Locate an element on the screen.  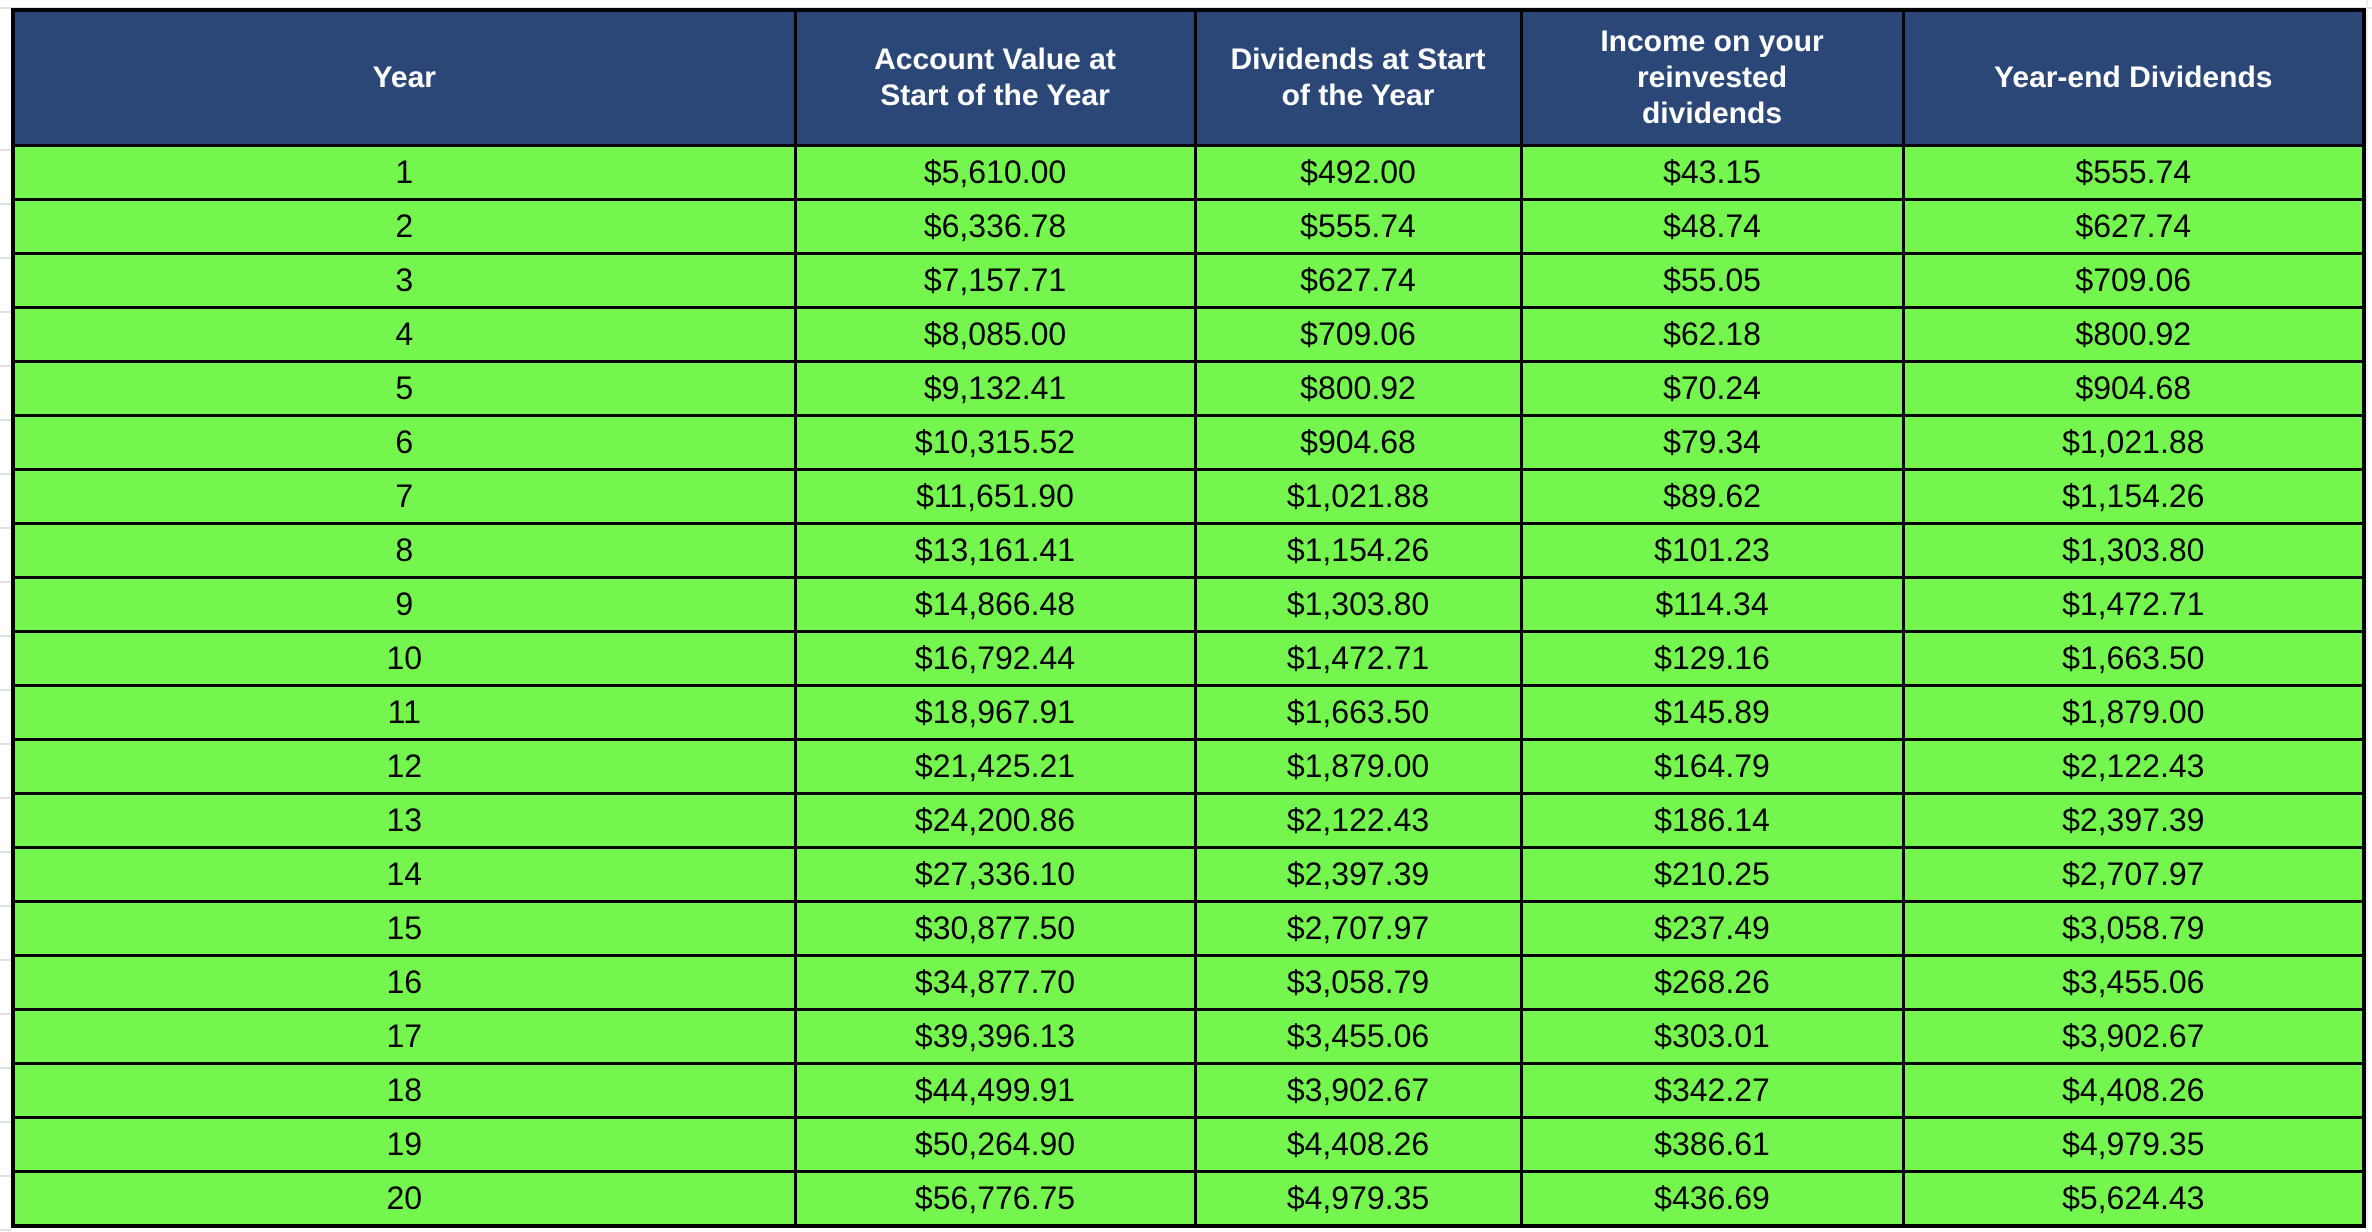
table-row: 12 $21,425.21 $1,879.00 $164.79 $2,122.43 is located at coordinates (1188, 766).